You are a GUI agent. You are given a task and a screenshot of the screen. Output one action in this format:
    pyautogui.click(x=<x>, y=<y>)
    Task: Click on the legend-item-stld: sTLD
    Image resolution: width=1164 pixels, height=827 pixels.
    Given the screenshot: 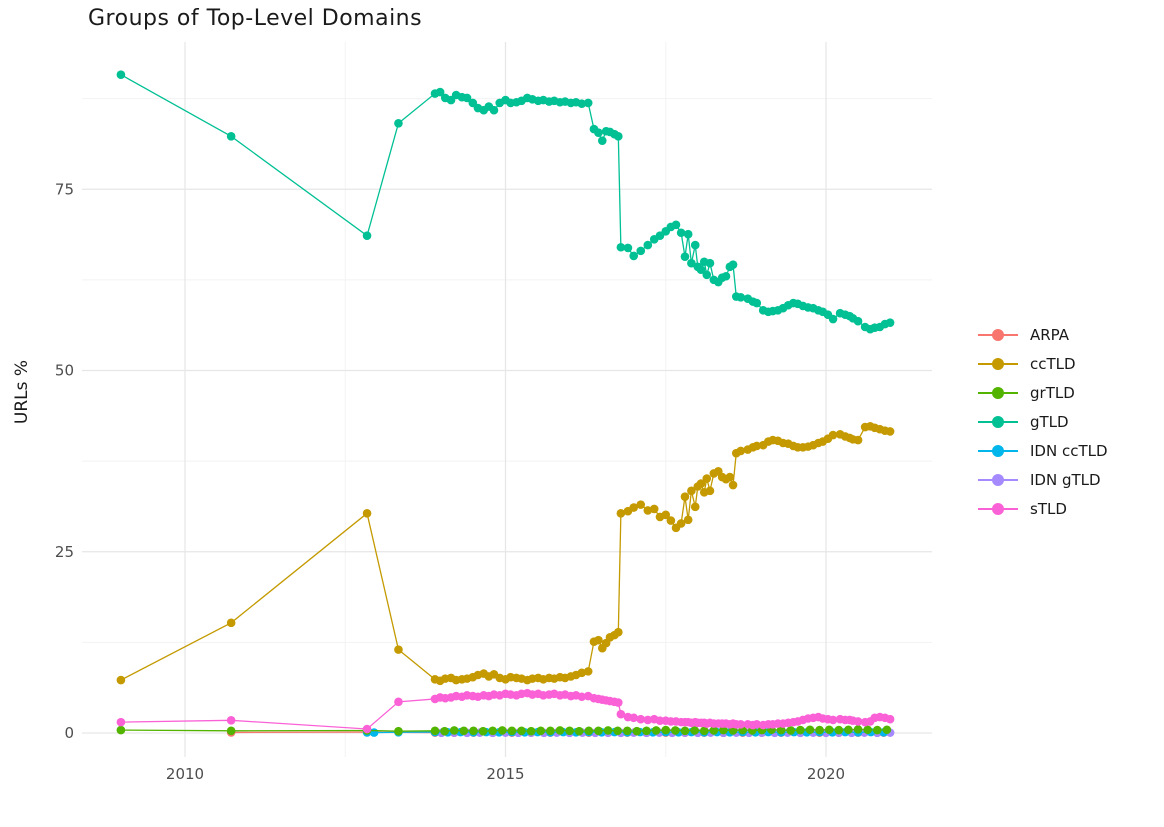 What is the action you would take?
    pyautogui.click(x=1043, y=508)
    